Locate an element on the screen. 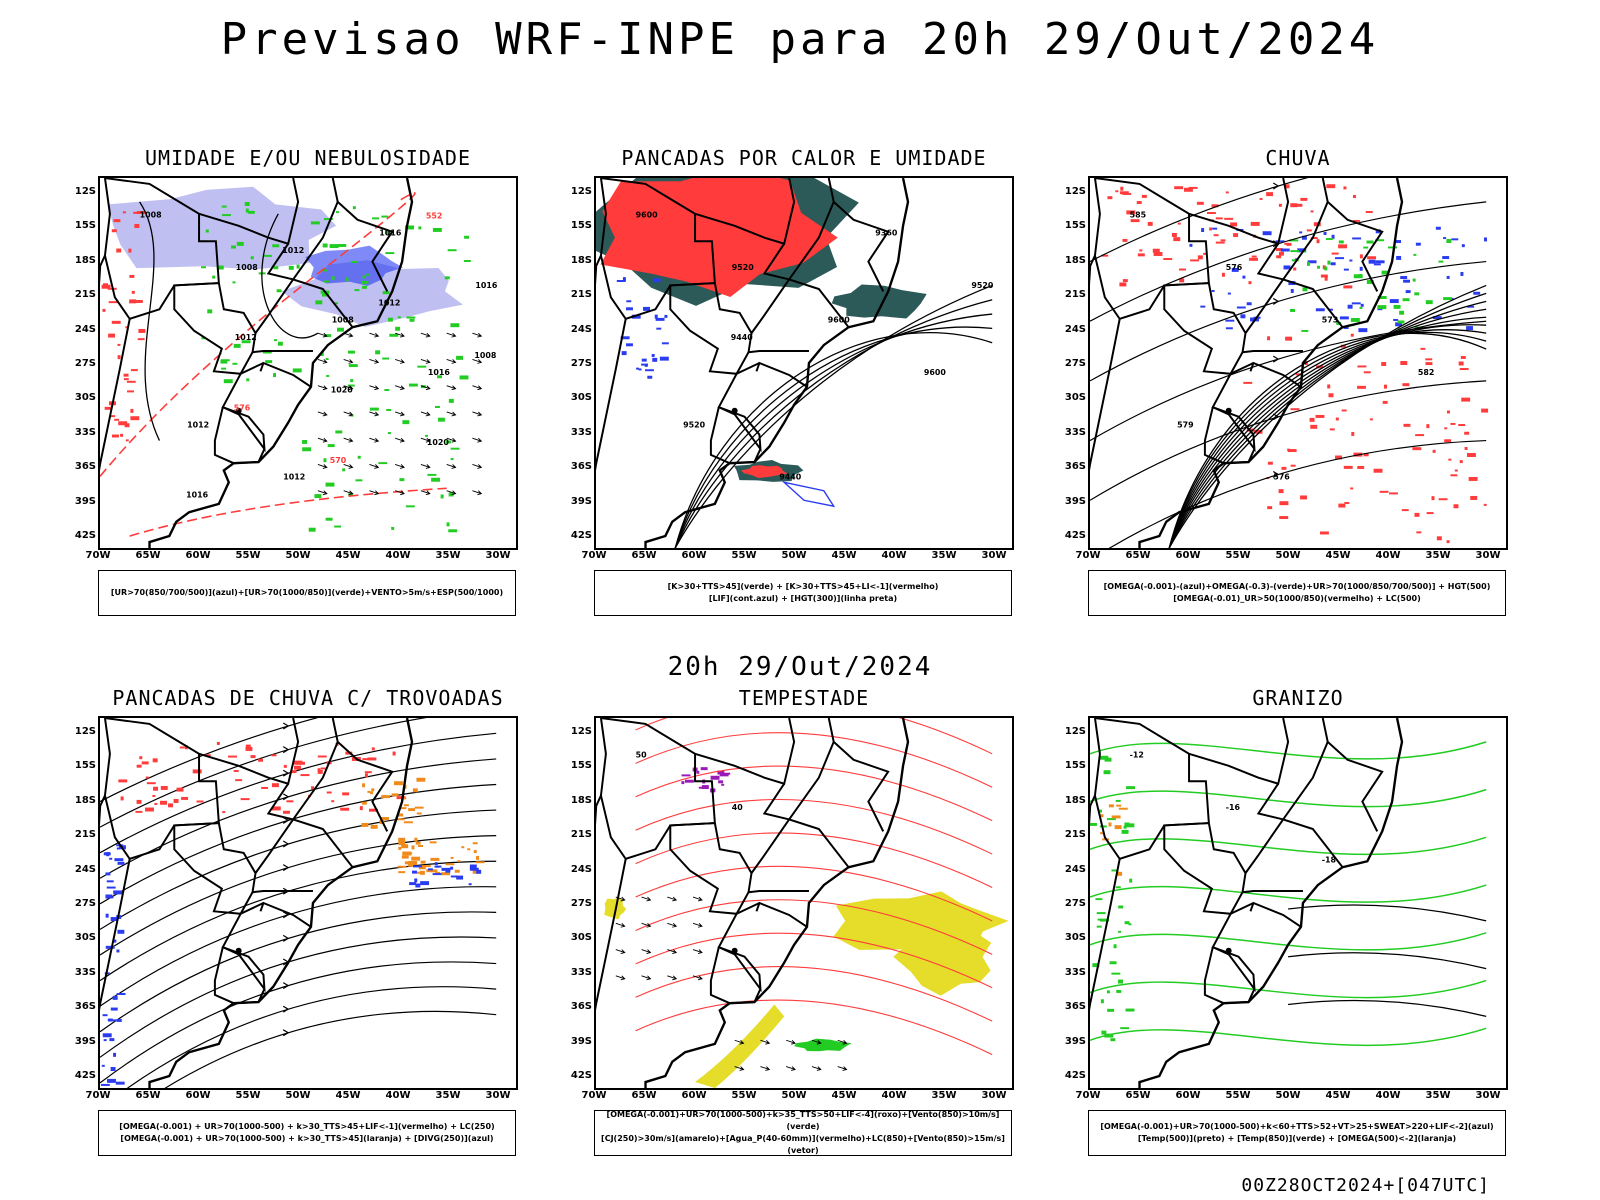  lat-tick-label: 18S is located at coordinates (581, 800).